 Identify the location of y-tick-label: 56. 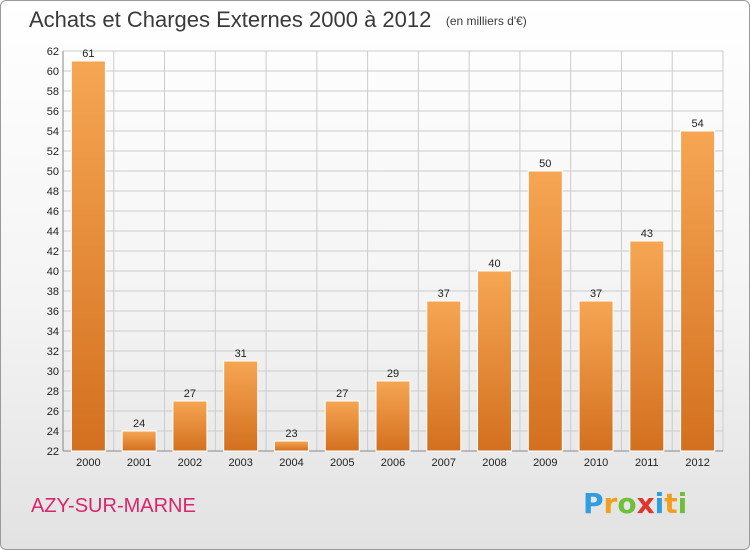
(53, 112).